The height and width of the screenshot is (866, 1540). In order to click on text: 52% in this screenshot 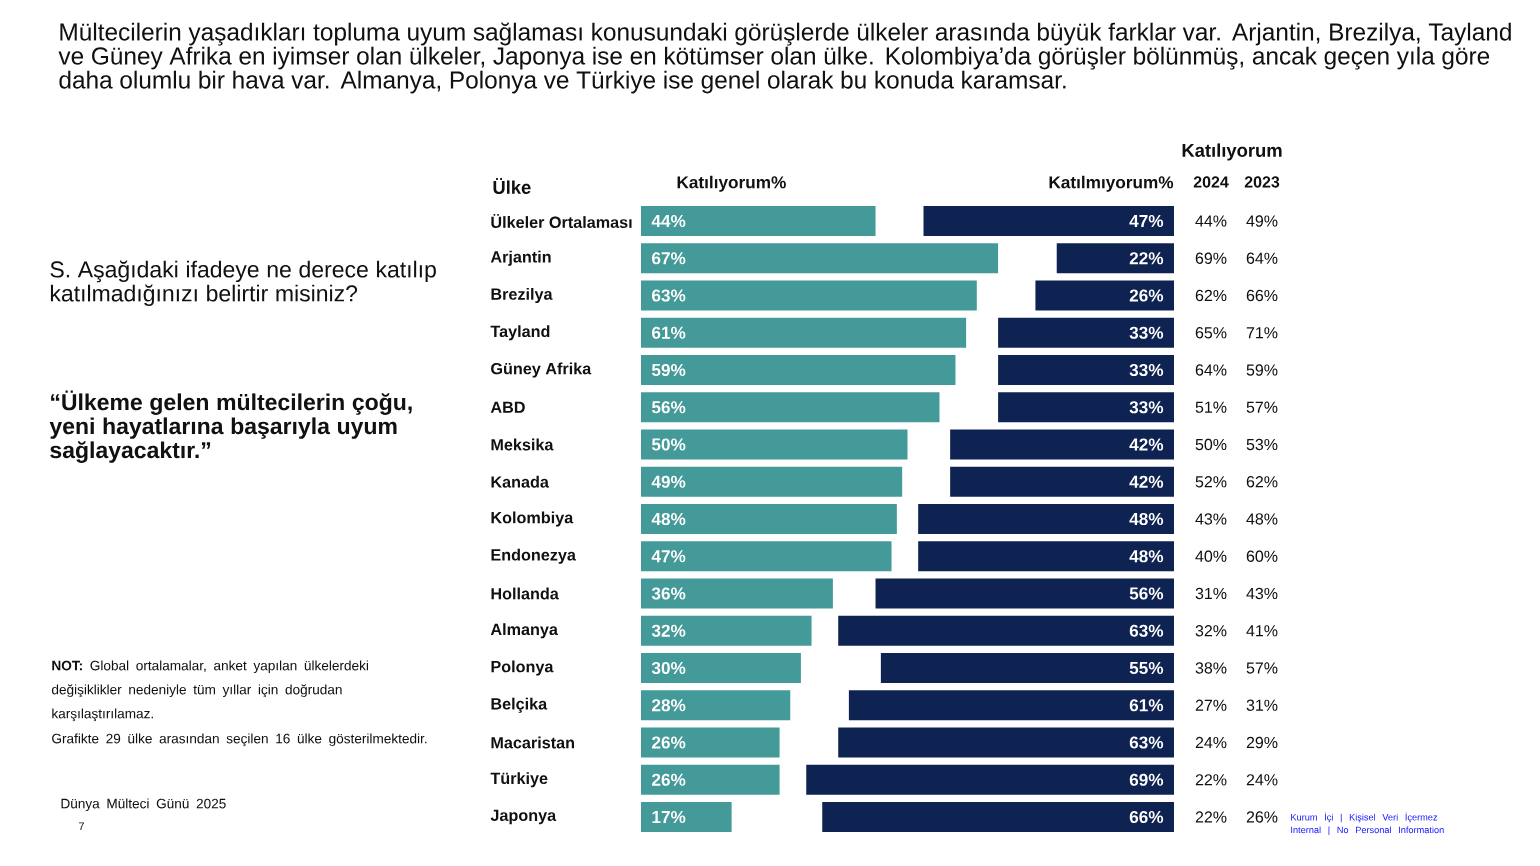, I will do `click(1211, 482)`.